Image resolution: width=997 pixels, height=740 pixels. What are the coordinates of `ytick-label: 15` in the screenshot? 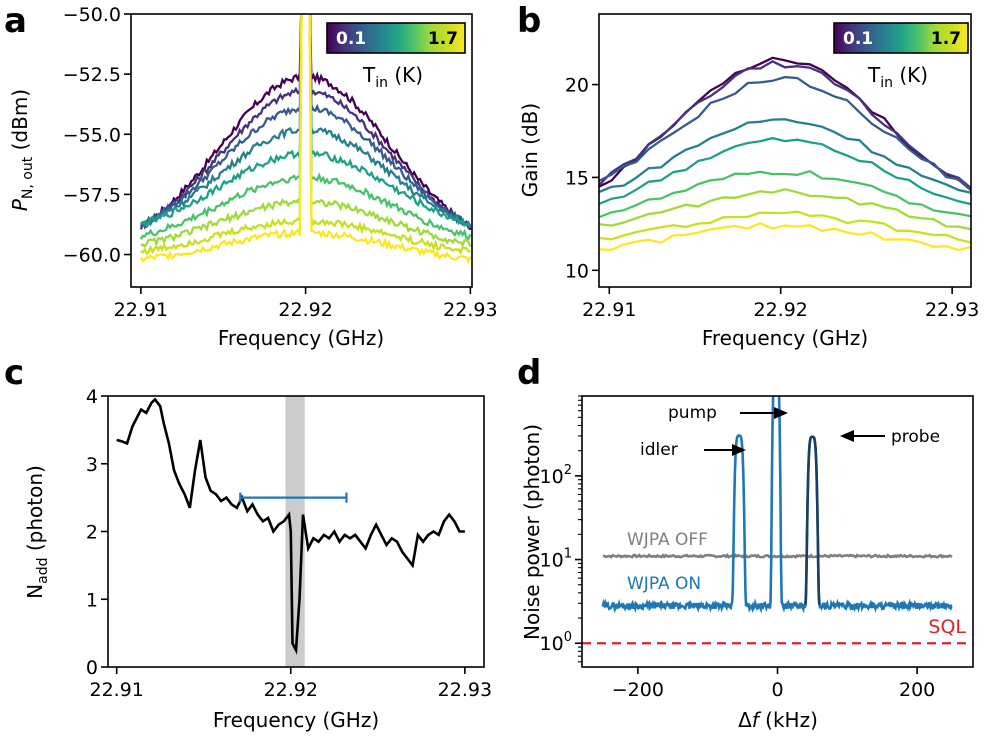 It's located at (577, 178).